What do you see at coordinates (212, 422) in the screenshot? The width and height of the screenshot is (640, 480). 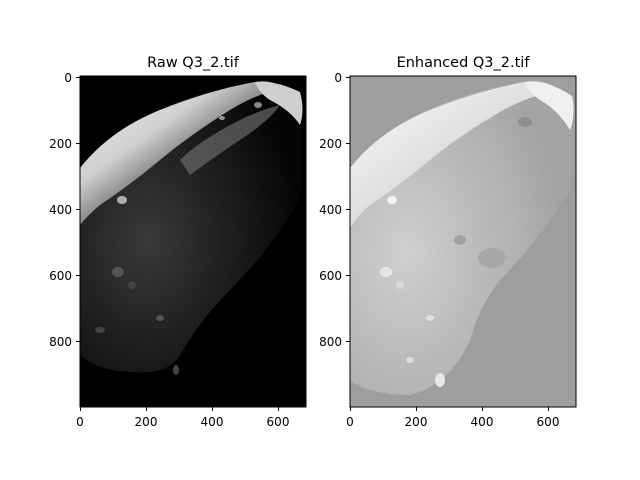 I see `raw-x-tick: 400` at bounding box center [212, 422].